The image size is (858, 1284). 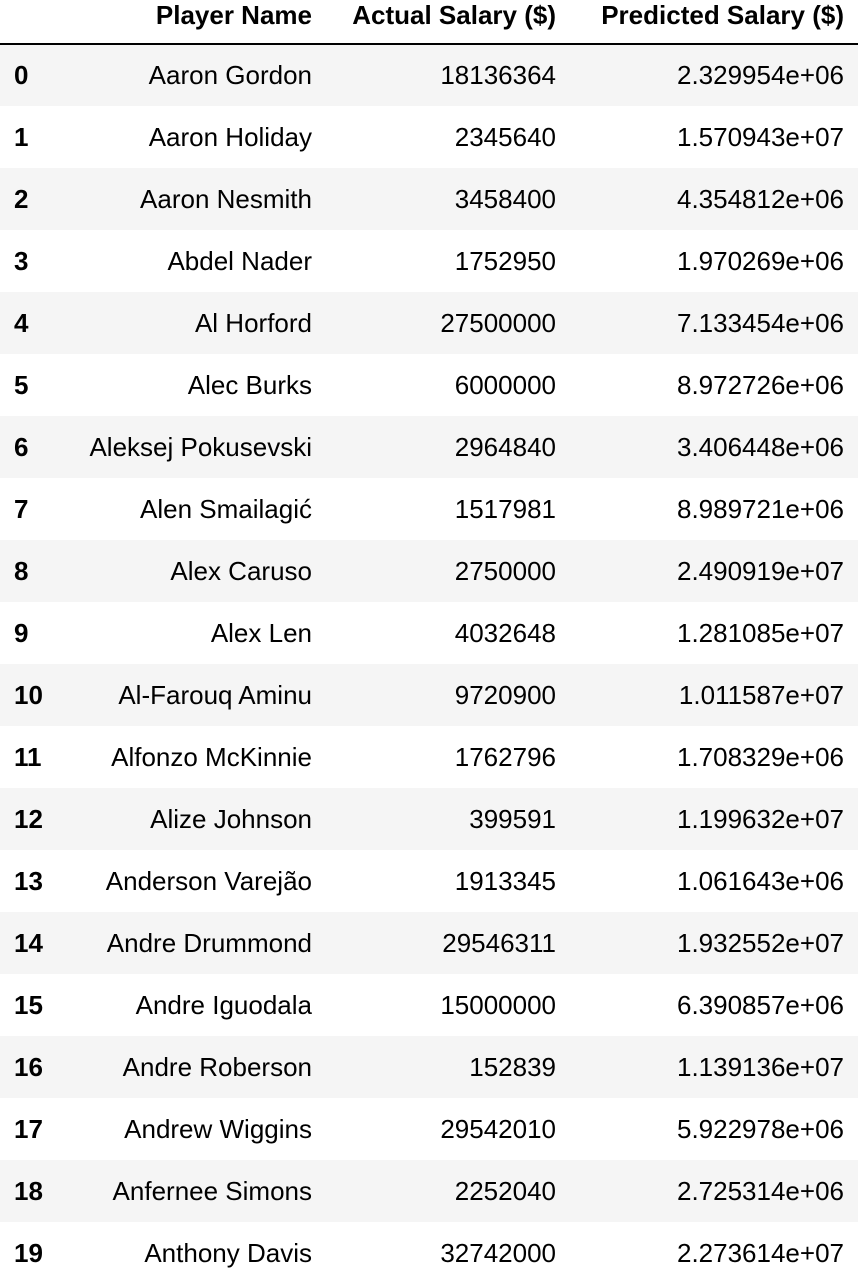 What do you see at coordinates (28, 1066) in the screenshot?
I see `row-index: 16` at bounding box center [28, 1066].